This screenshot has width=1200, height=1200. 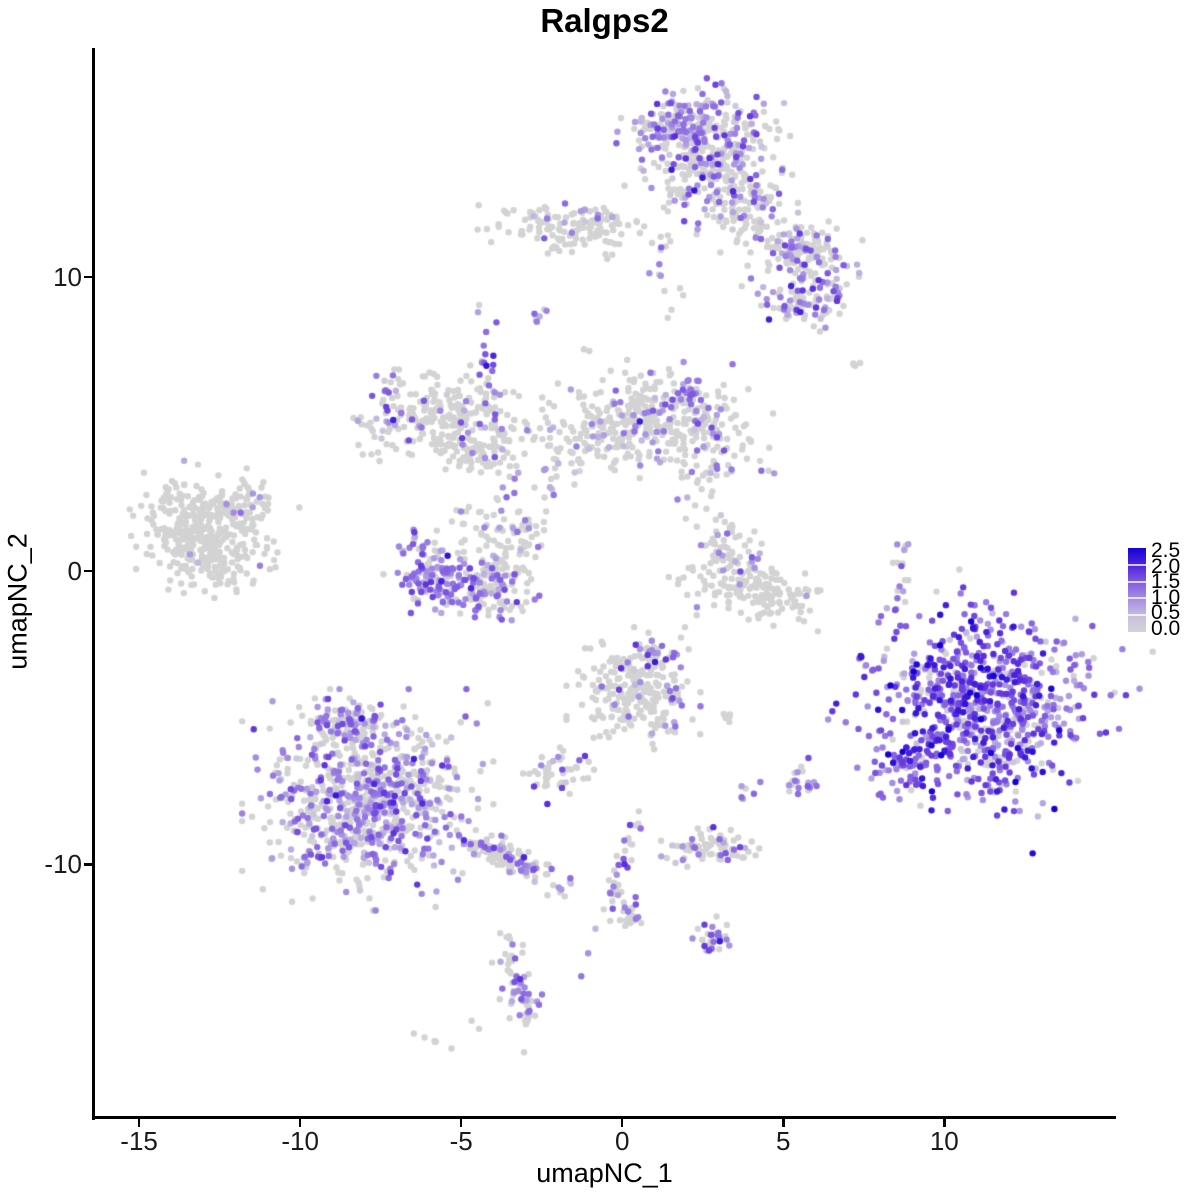 I want to click on y-axis-title: umapNC_2, so click(x=17, y=601).